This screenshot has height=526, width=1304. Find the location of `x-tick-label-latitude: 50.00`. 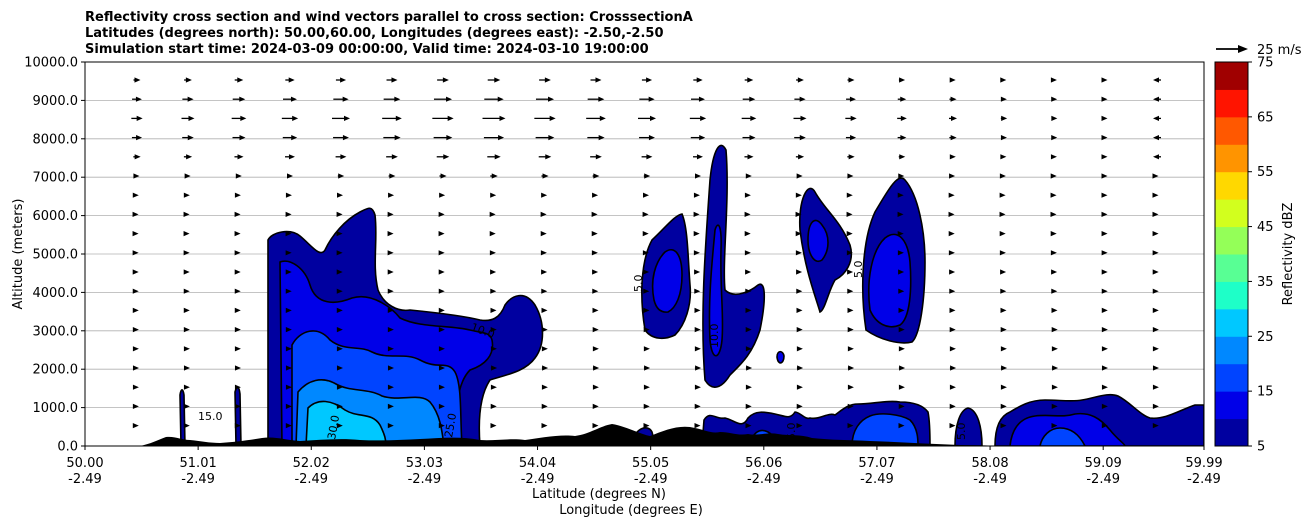

x-tick-label-latitude: 50.00 is located at coordinates (84, 463).